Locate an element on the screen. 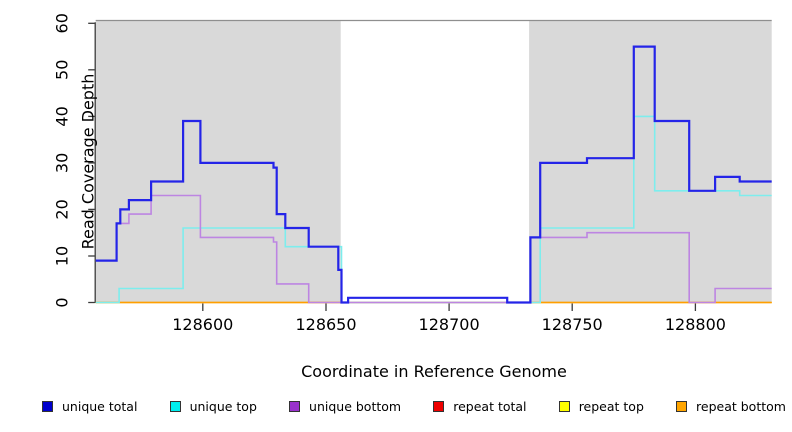  y-axis-label: Read Coverage Depth is located at coordinates (88, 161).